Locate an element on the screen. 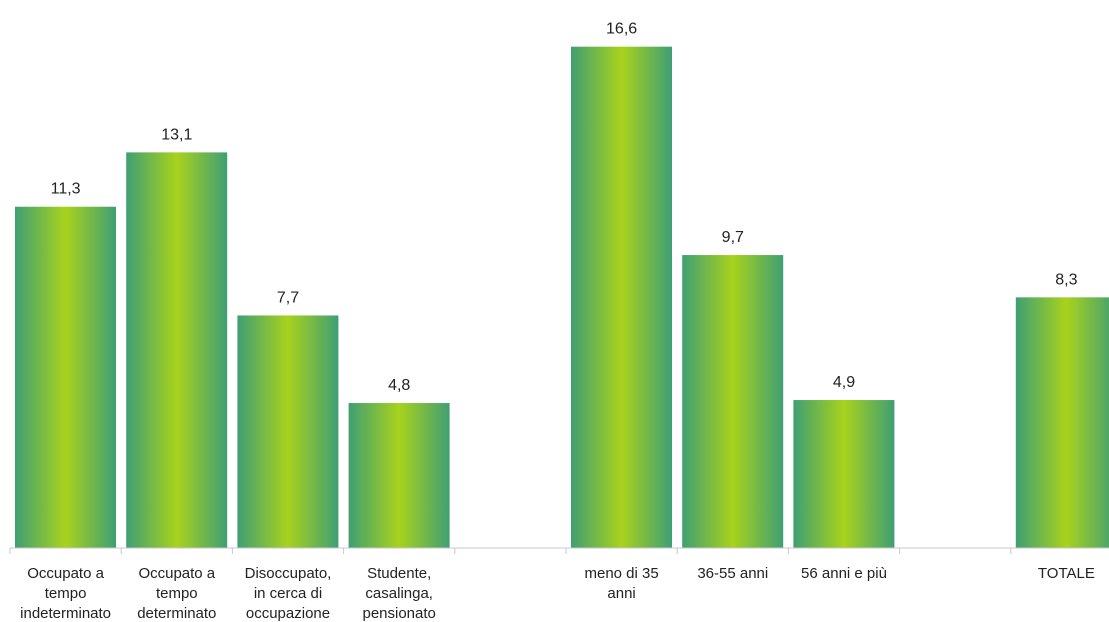 Image resolution: width=1109 pixels, height=622 pixels. bar-value-label: 11,3 is located at coordinates (66, 189).